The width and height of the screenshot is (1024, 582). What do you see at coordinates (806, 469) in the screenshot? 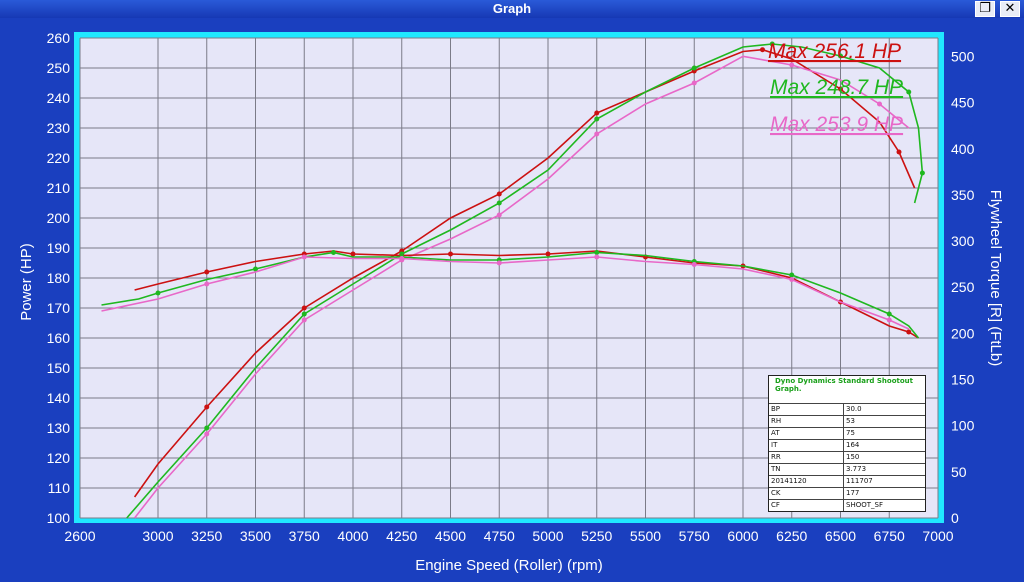
I see `info-key: TN` at bounding box center [806, 469].